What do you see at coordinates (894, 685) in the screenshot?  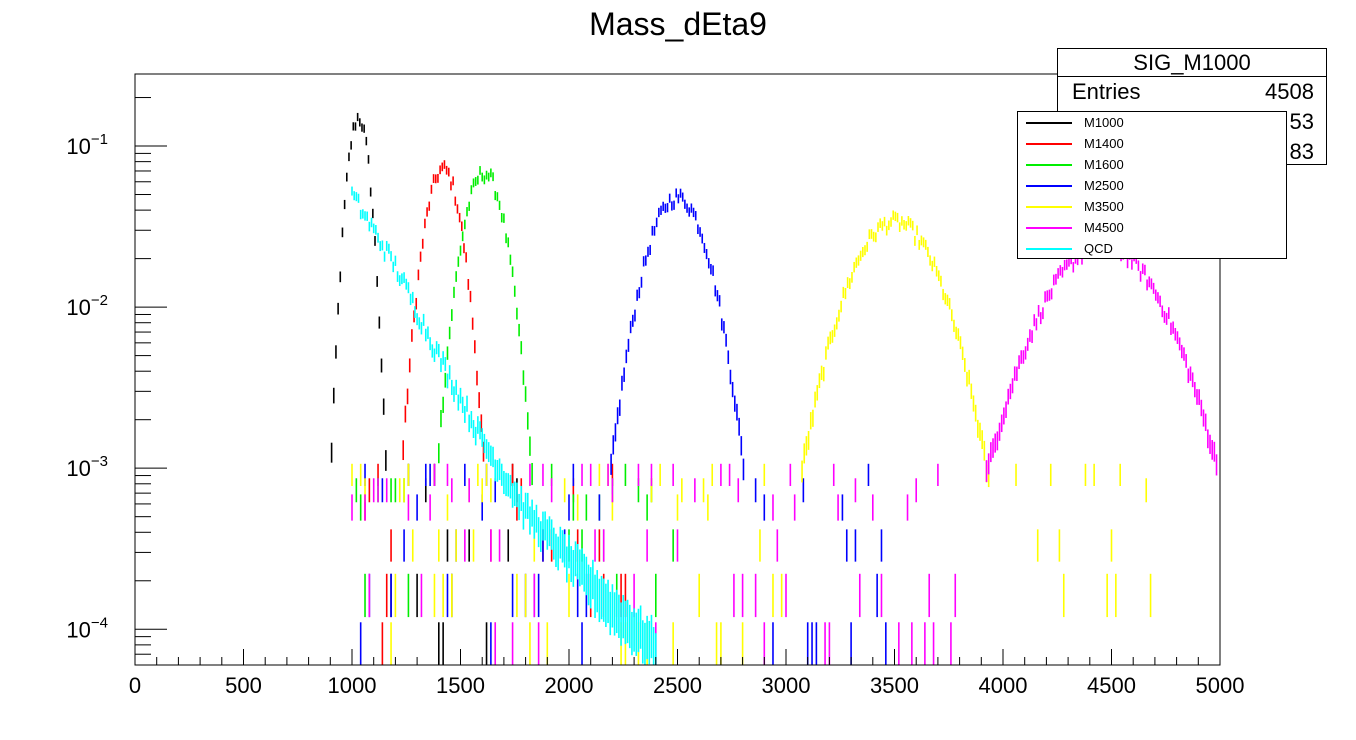 I see `x-tick-label: 3500` at bounding box center [894, 685].